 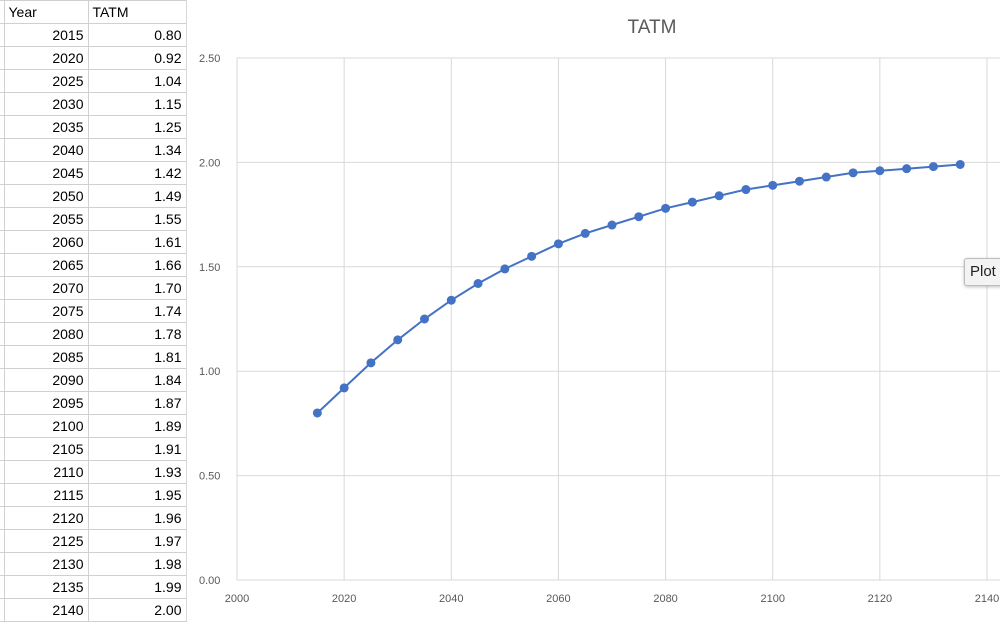 I want to click on tatm-cell: 1.61, so click(x=137, y=242).